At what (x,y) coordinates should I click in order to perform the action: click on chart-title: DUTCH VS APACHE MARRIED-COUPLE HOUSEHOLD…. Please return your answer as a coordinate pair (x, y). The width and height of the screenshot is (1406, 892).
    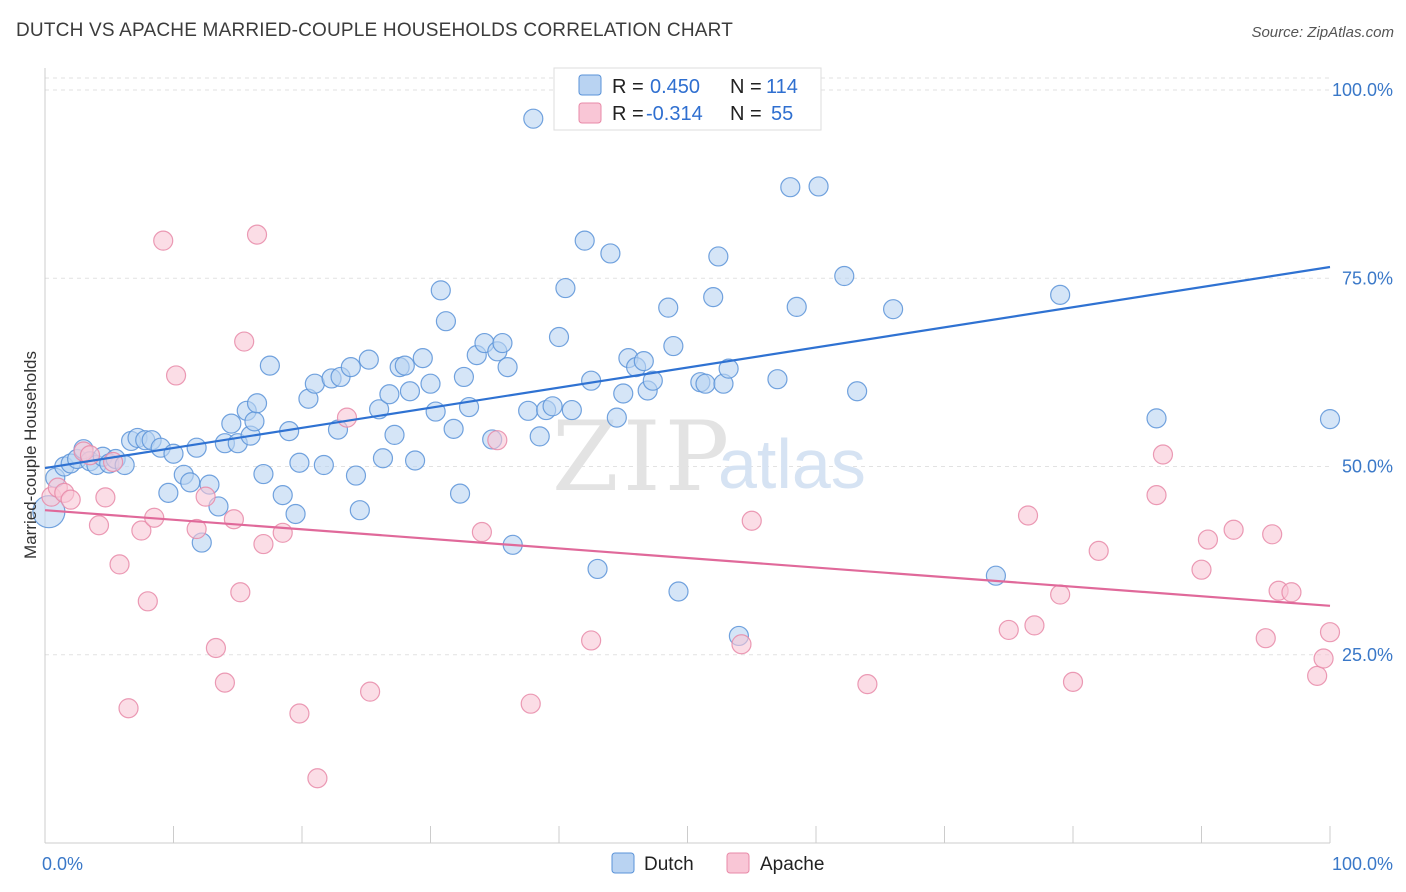
    Looking at the image, I should click on (375, 30).